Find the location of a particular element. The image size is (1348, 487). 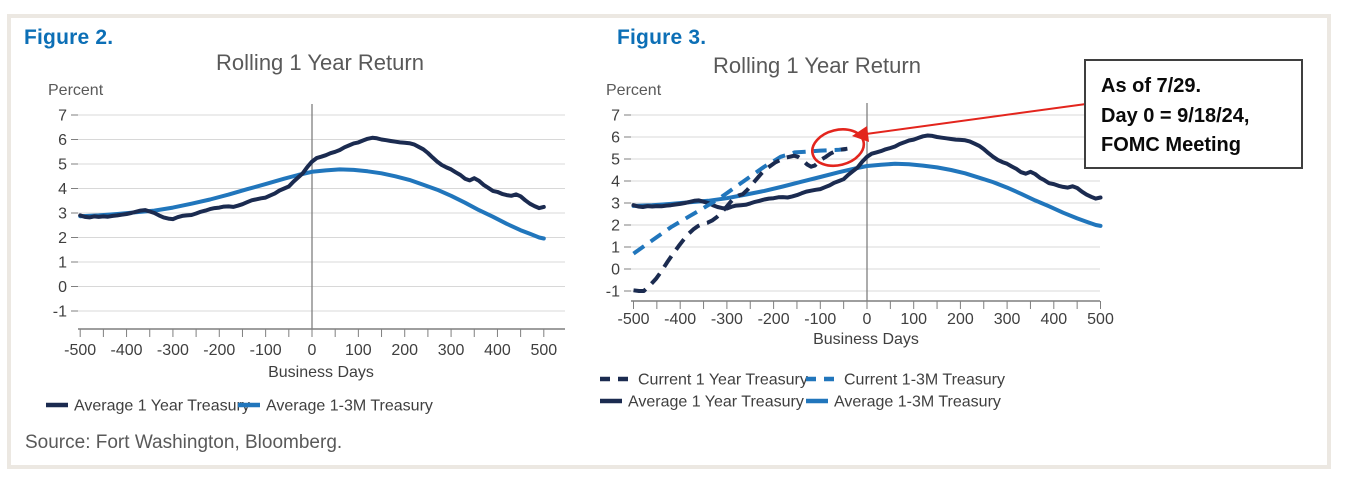

figure-2-title: Rolling 1 Year Return is located at coordinates (320, 62).